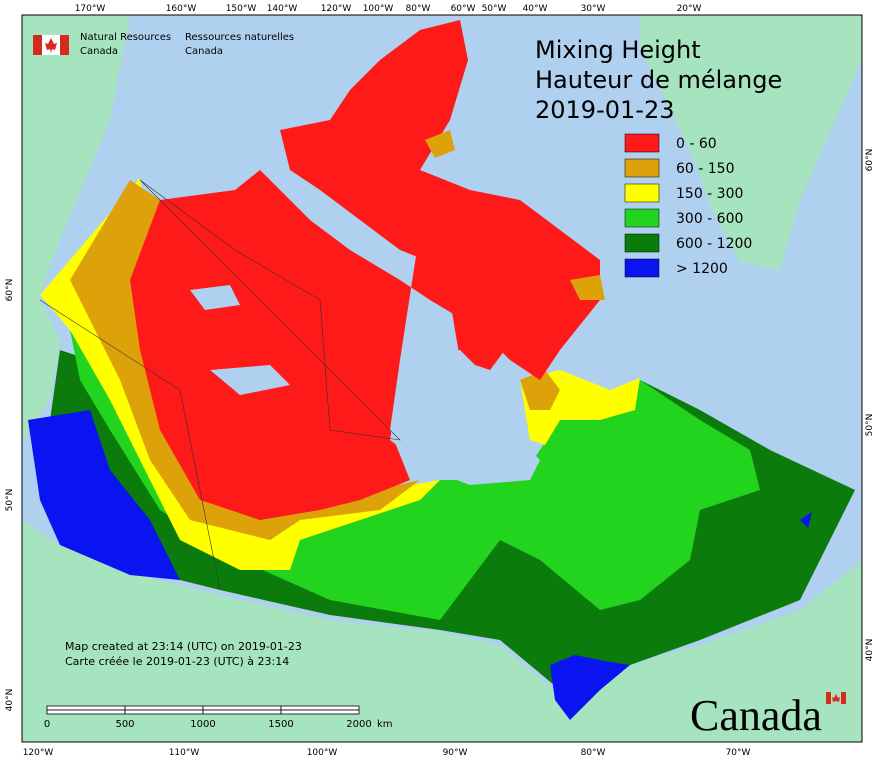  I want to click on wordmark: Canada, so click(756, 715).